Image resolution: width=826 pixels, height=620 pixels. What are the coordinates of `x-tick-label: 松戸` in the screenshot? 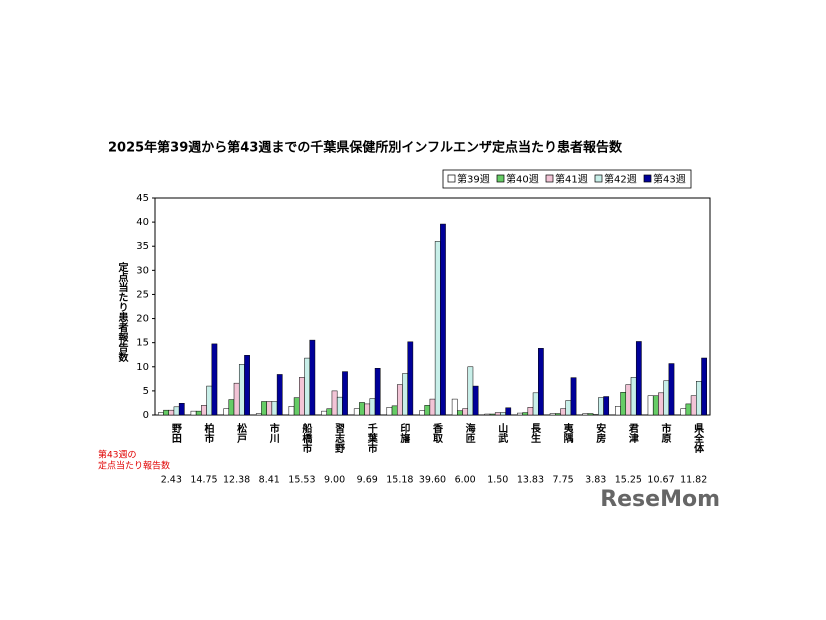 It's located at (241, 433).